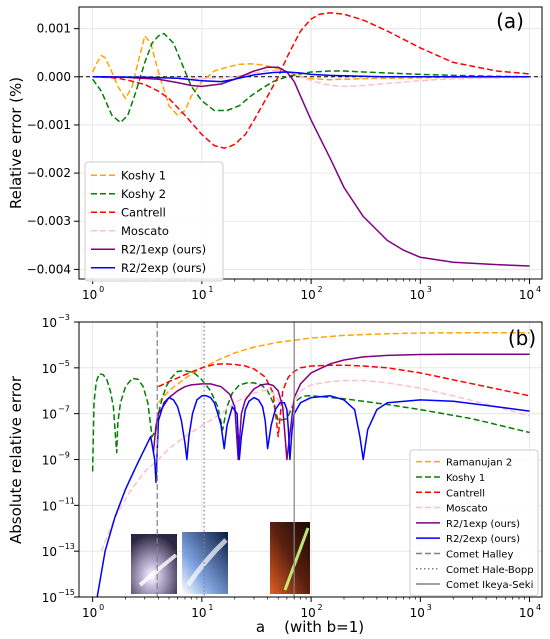  I want to click on panel-a-x-tick-exponent: 1, so click(210, 289).